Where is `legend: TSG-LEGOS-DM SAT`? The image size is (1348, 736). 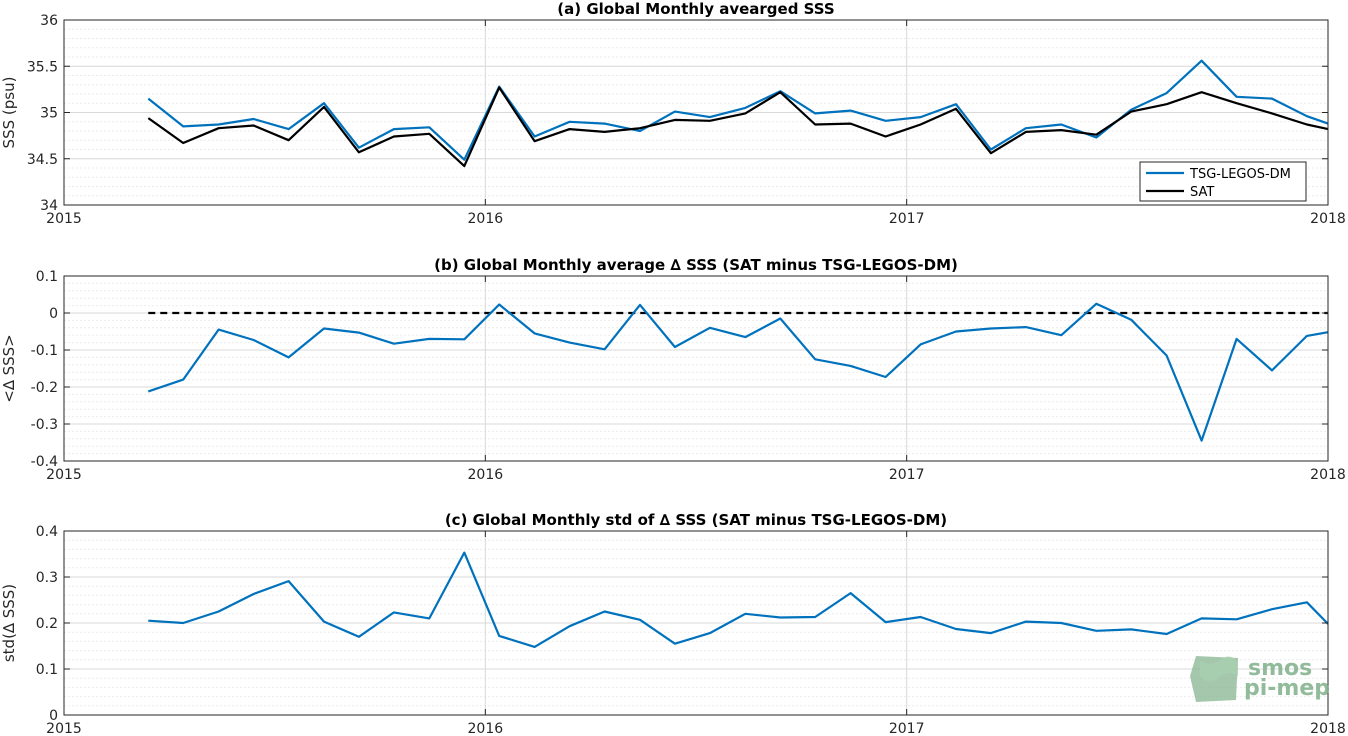 legend: TSG-LEGOS-DM SAT is located at coordinates (1223, 181).